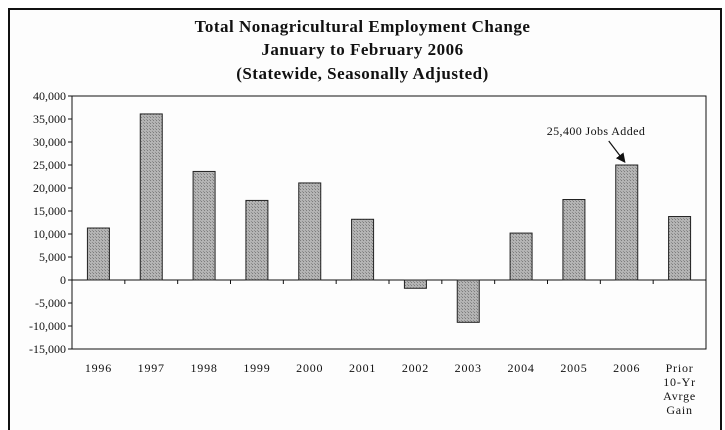 The width and height of the screenshot is (725, 430). What do you see at coordinates (679, 410) in the screenshot?
I see `x-category-label: Gain` at bounding box center [679, 410].